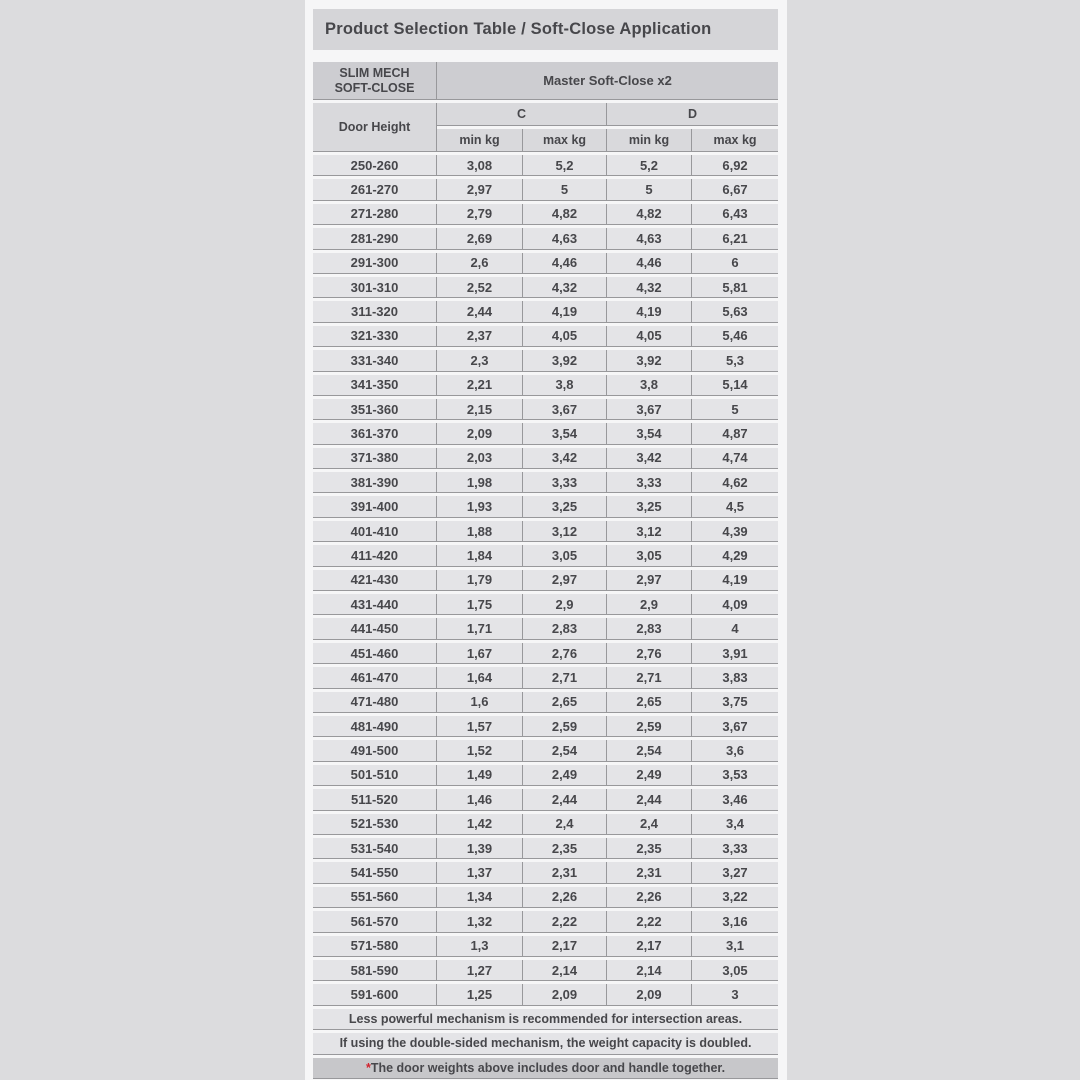 The width and height of the screenshot is (1080, 1080). Describe the element at coordinates (546, 629) in the screenshot. I see `table-row: 441-450 1,71 2,83 2,83 4` at that location.